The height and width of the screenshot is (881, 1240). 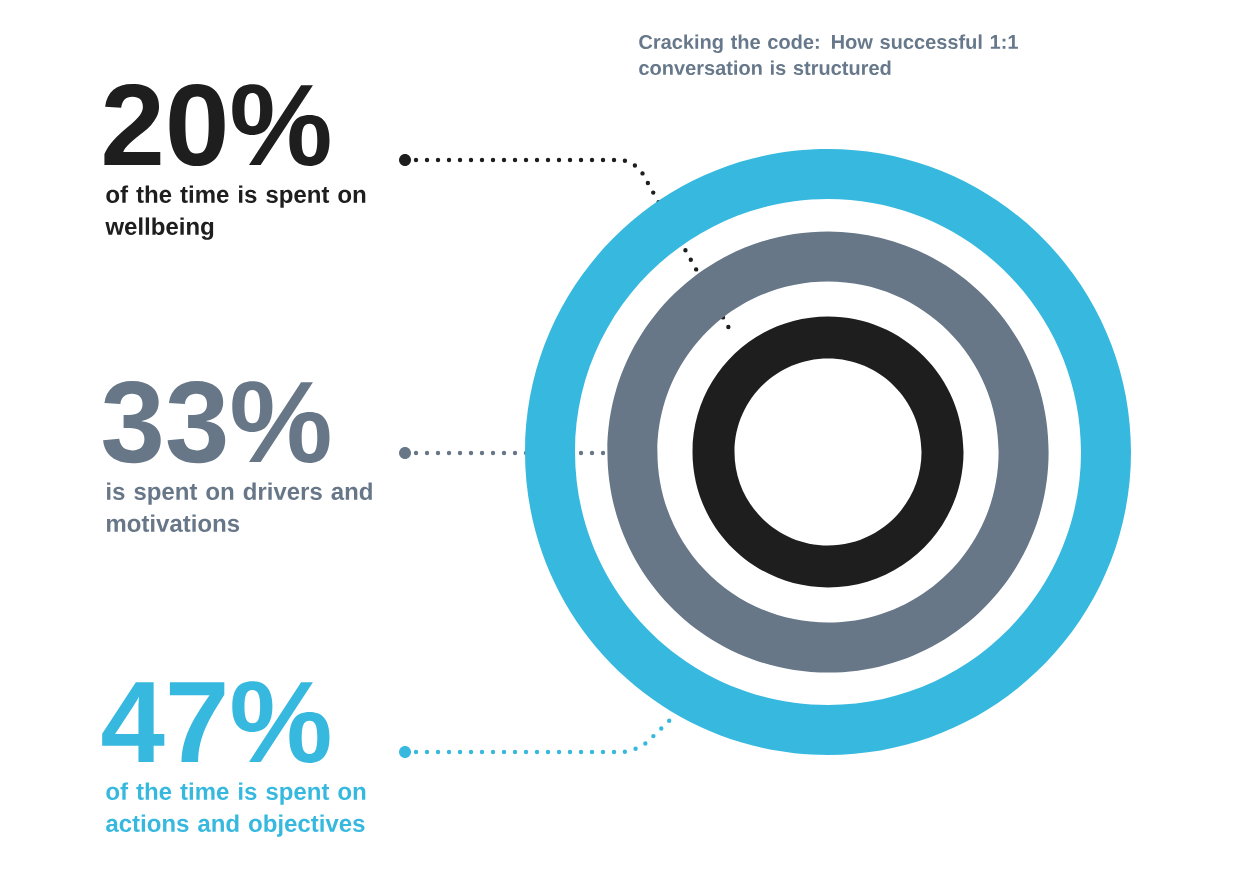 What do you see at coordinates (239, 507) in the screenshot?
I see `category-label: is spent on drivers and motivations` at bounding box center [239, 507].